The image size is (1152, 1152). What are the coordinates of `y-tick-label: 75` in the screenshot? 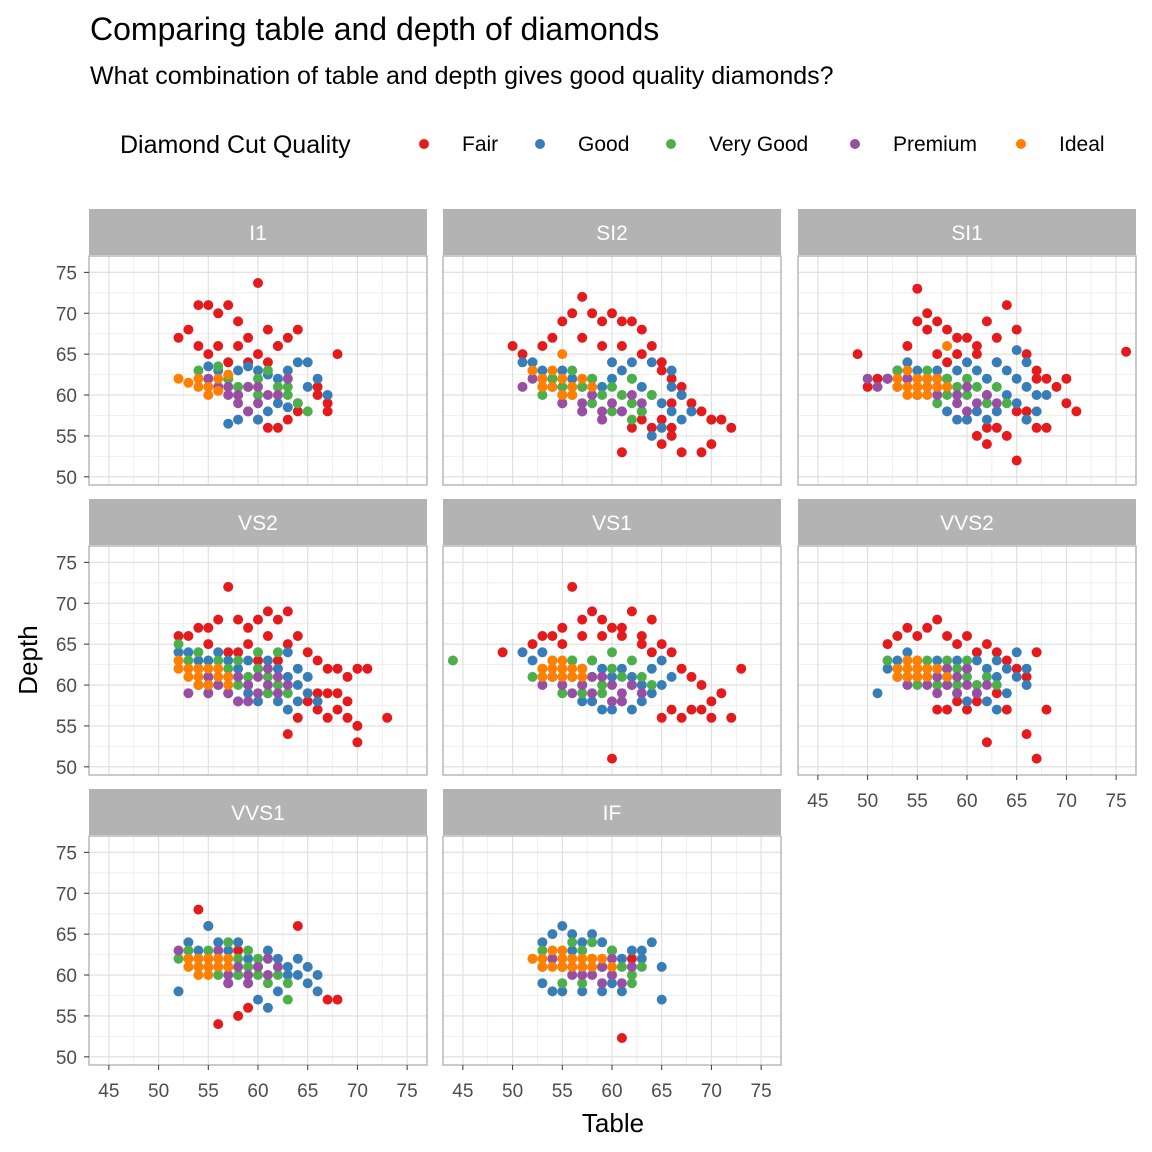 It's located at (66, 273).